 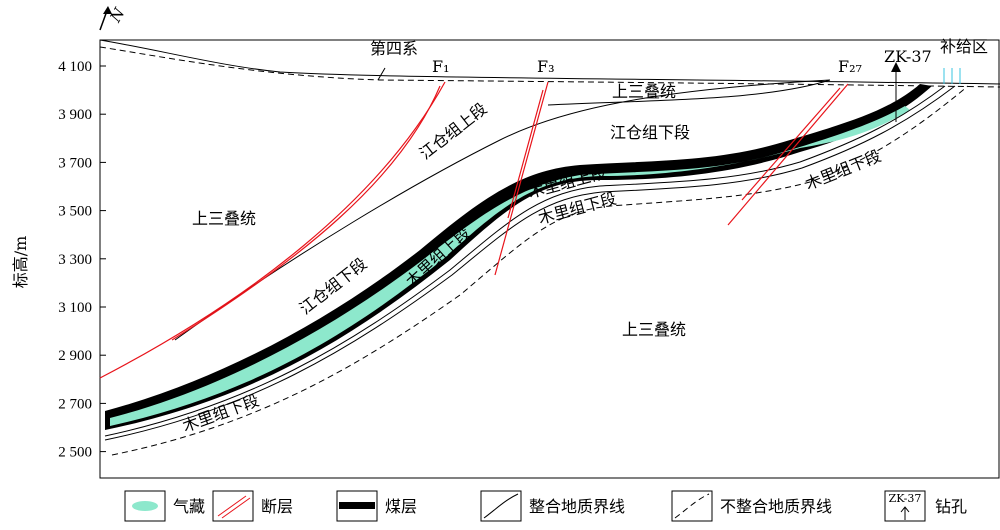 What do you see at coordinates (441, 66) in the screenshot?
I see `fault-label: F₁` at bounding box center [441, 66].